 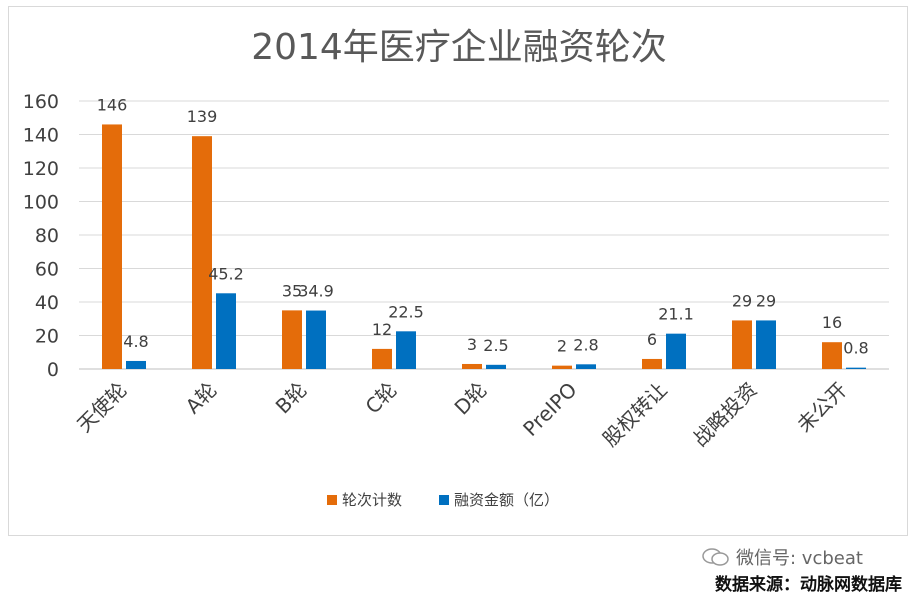 I want to click on data-label: 12, so click(x=382, y=329).